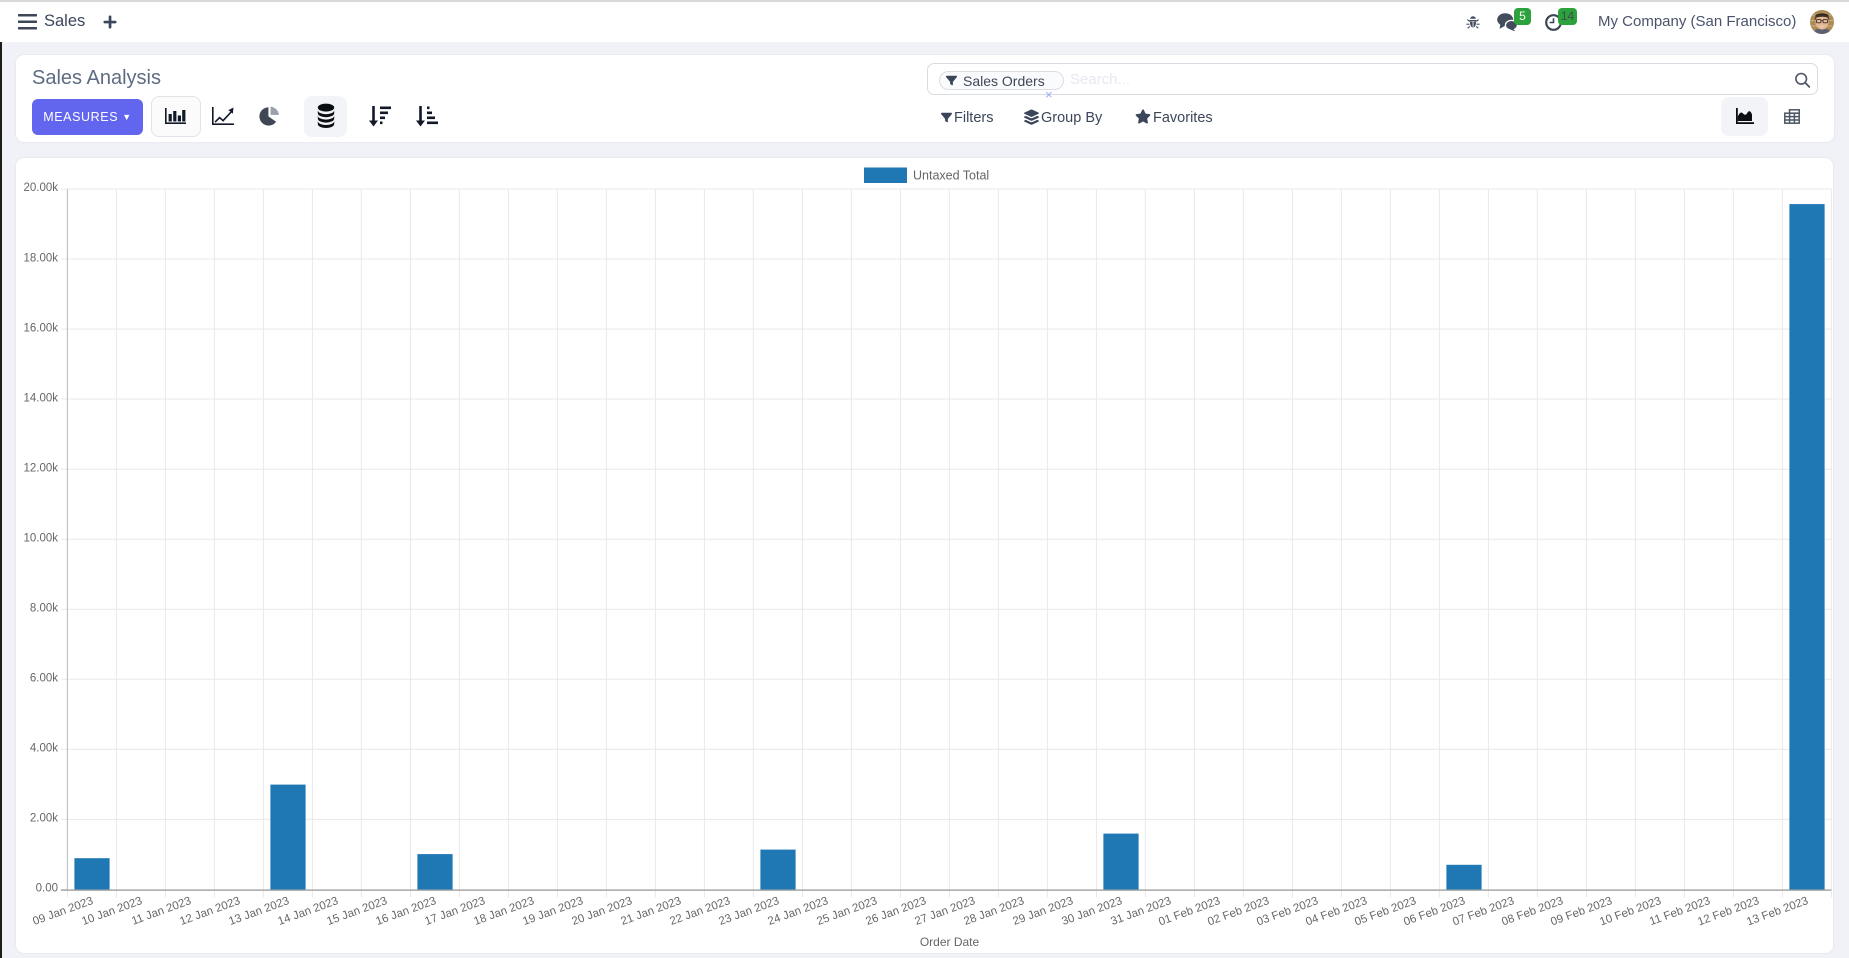  Describe the element at coordinates (40, 468) in the screenshot. I see `svg-text: 12.00k` at that location.